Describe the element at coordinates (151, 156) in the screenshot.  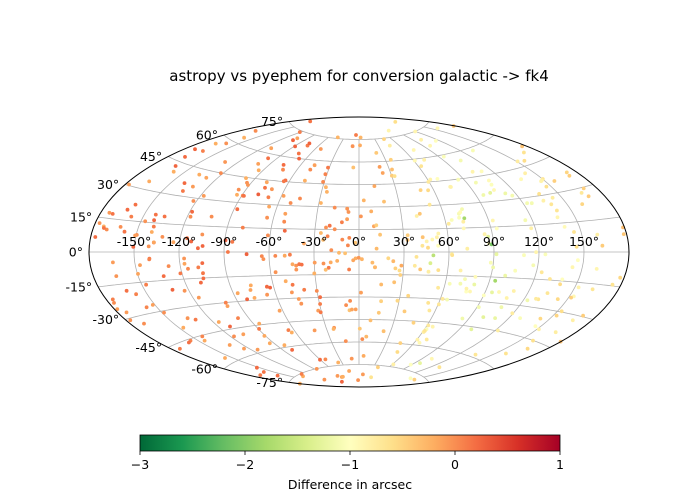
I see `lat-tick-label: 45°` at that location.